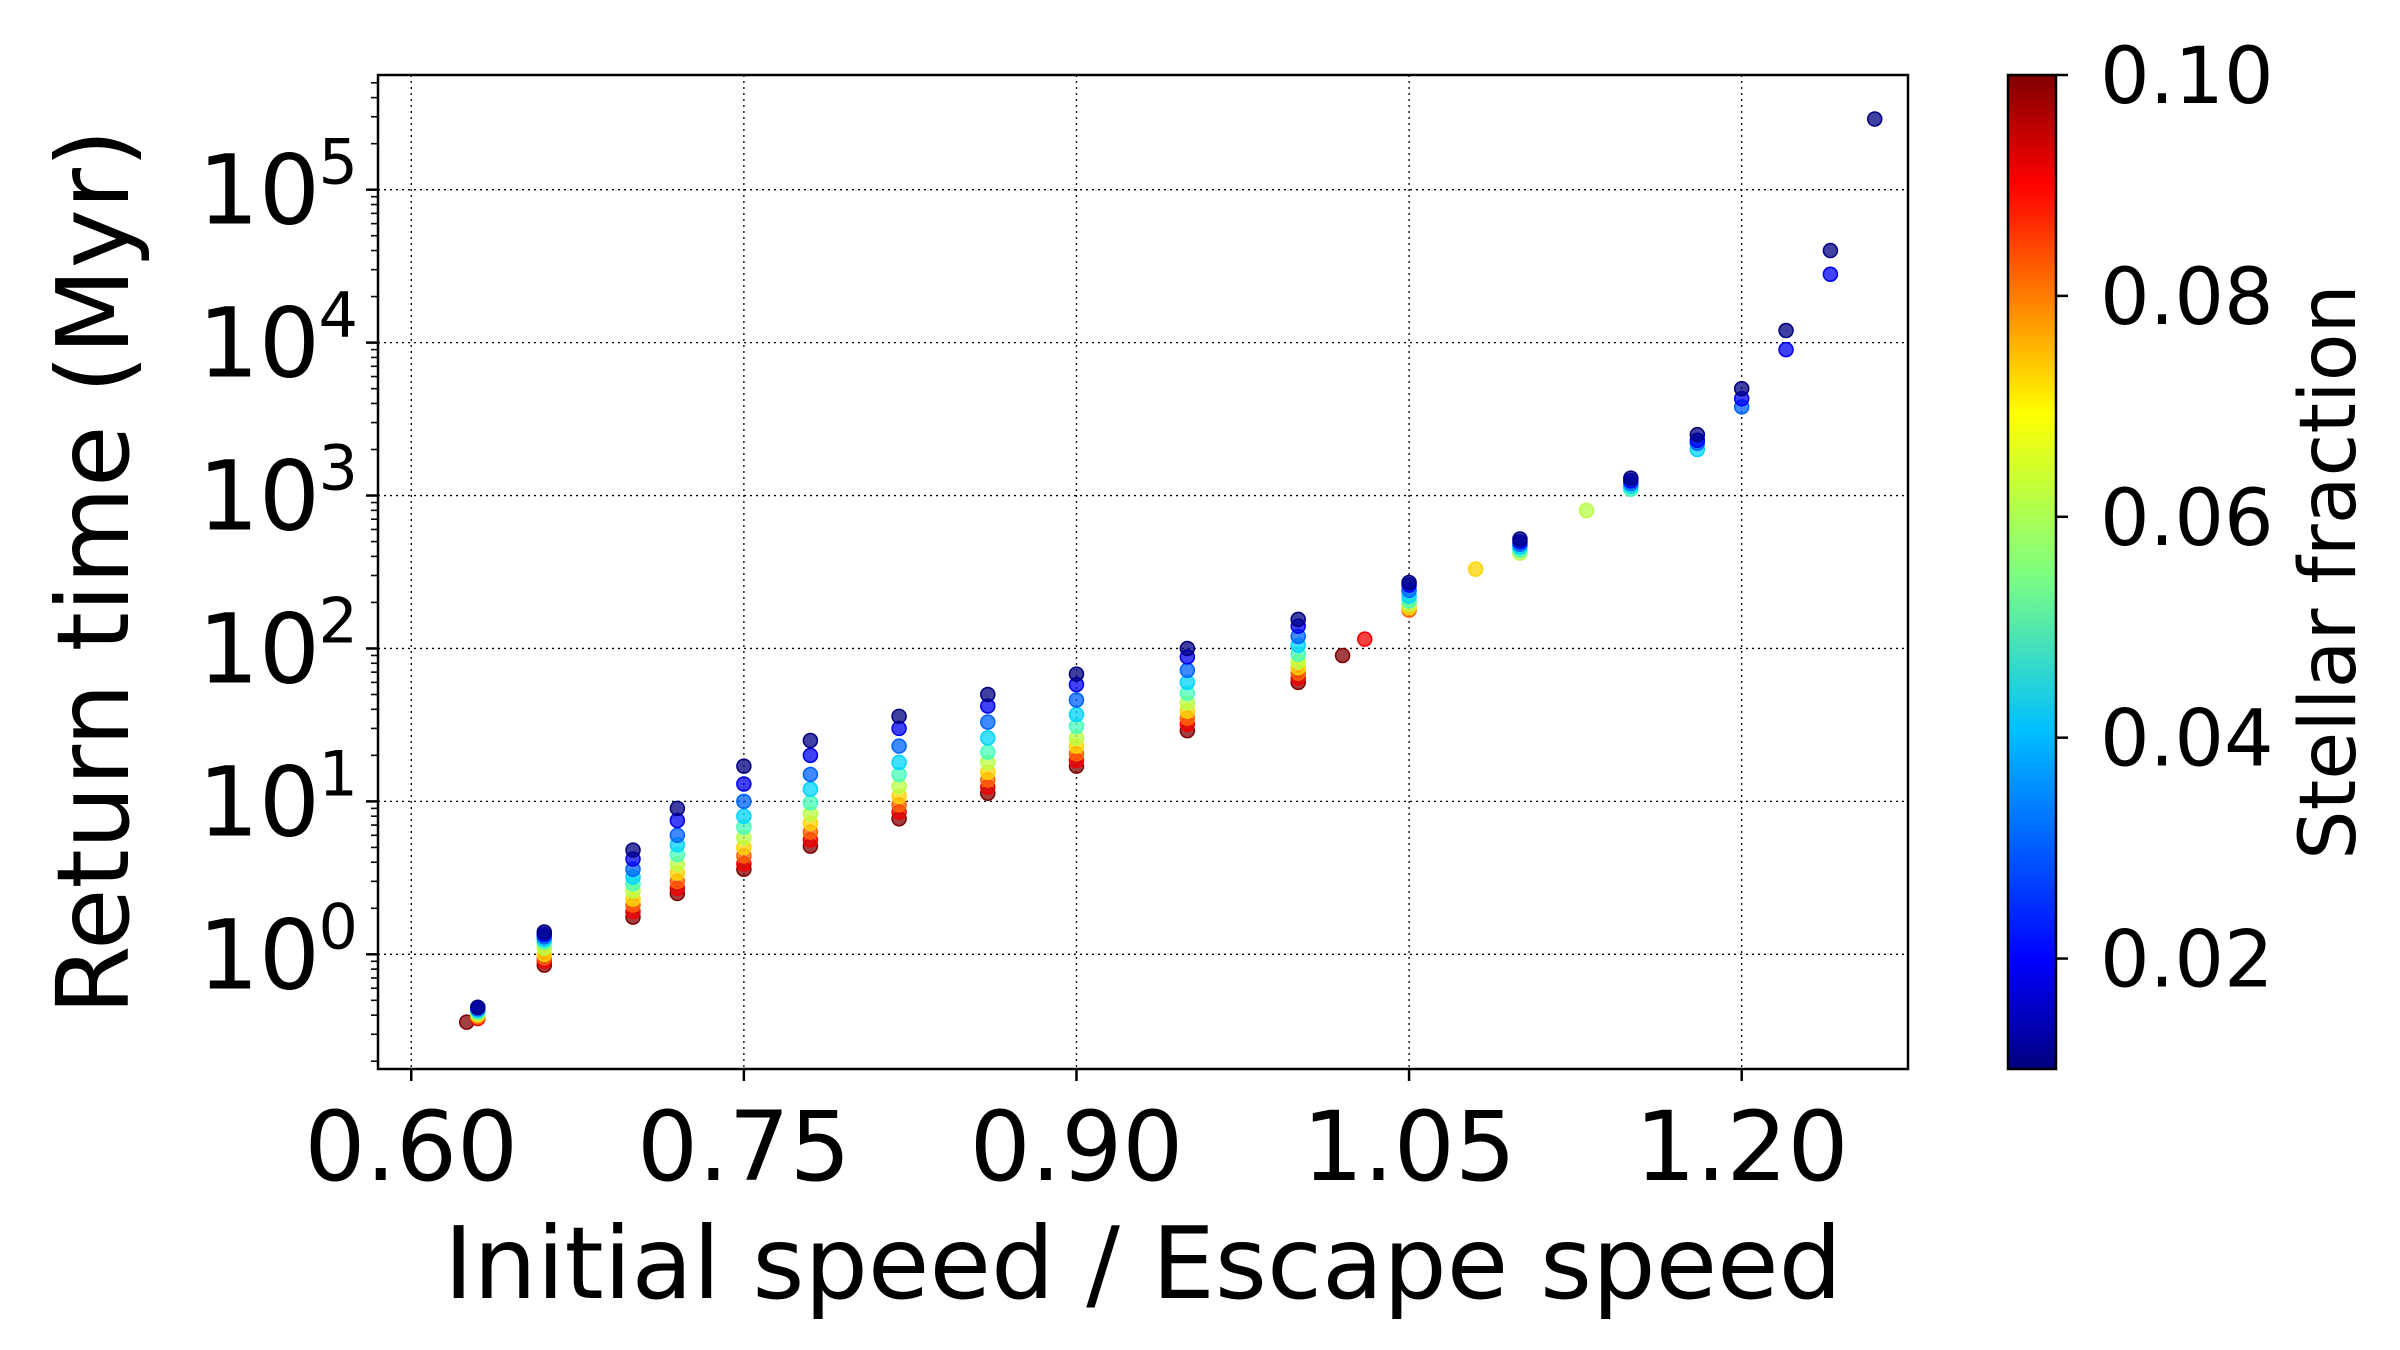  What do you see at coordinates (338, 315) in the screenshot?
I see `y-tick-label-exponent: 4` at bounding box center [338, 315].